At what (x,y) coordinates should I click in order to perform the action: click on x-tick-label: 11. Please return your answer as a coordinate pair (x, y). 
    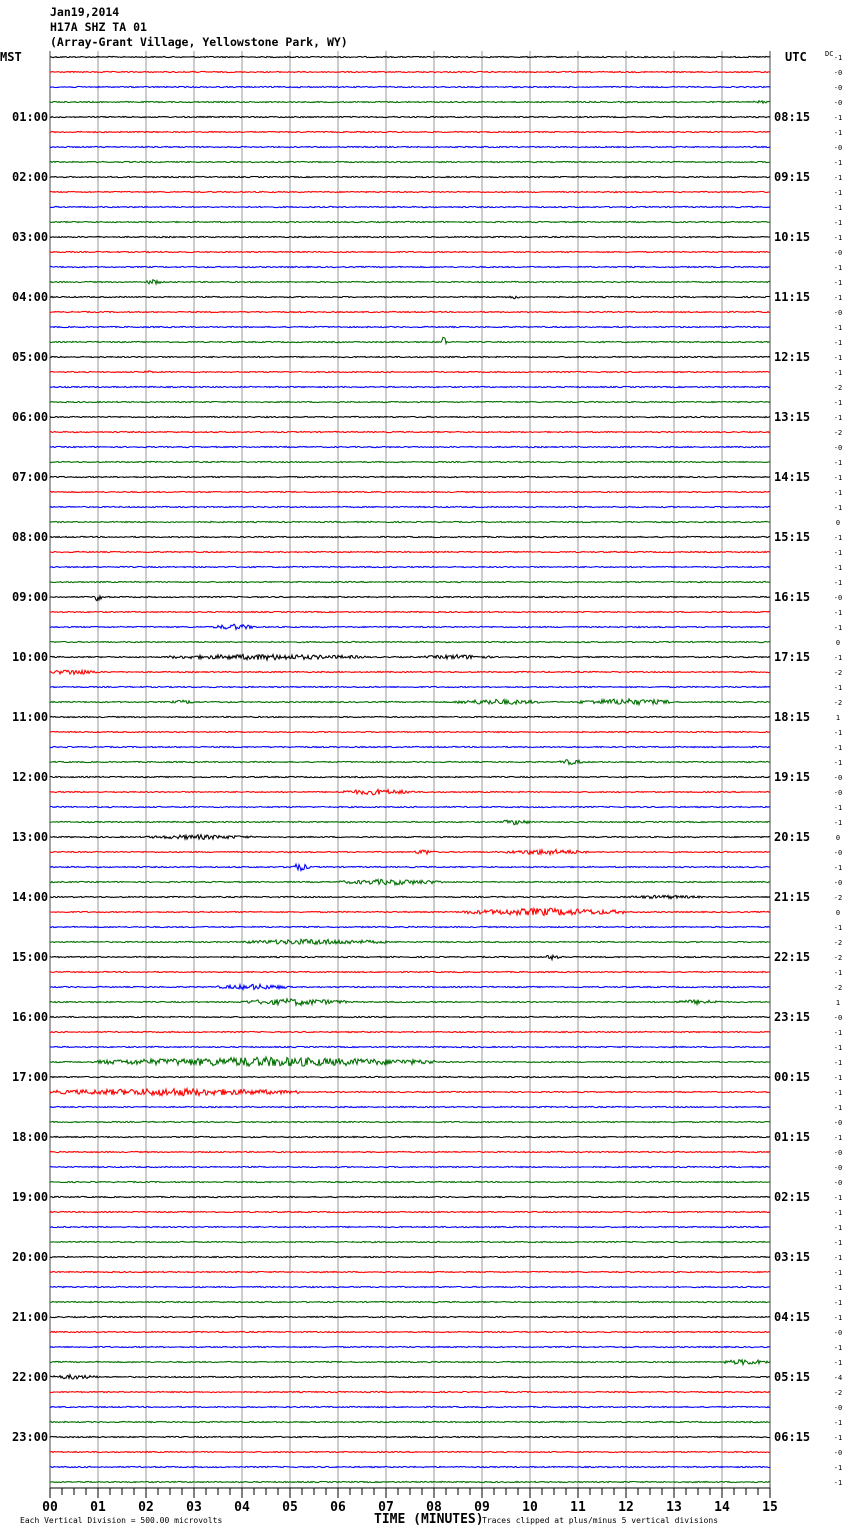
    Looking at the image, I should click on (578, 1507).